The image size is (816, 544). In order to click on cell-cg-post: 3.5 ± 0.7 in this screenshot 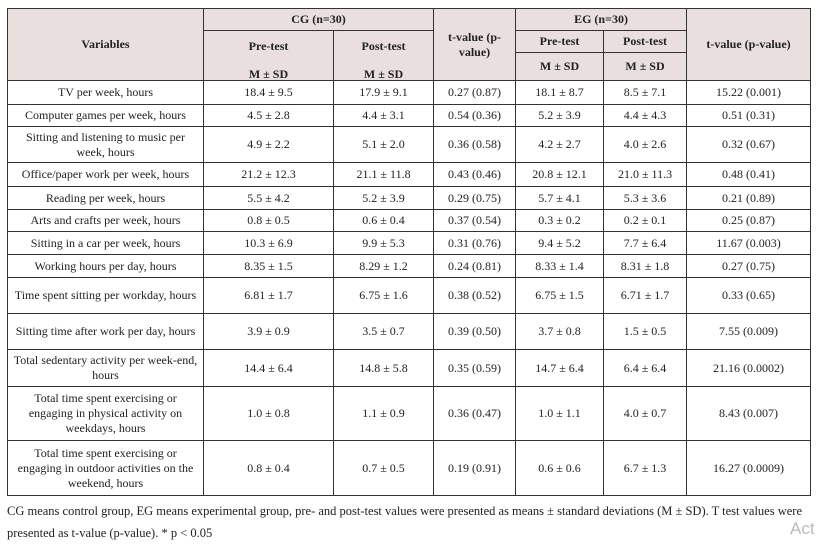, I will do `click(383, 331)`.